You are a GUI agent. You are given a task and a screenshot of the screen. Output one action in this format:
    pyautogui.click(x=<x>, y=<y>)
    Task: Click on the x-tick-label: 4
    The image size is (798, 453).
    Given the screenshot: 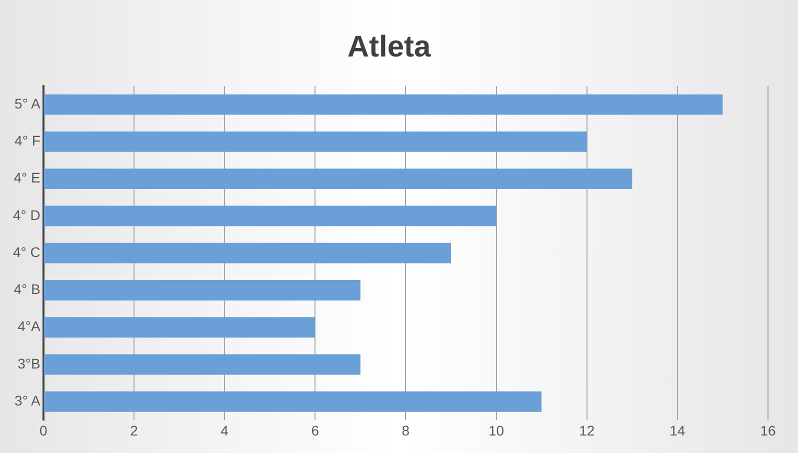 What is the action you would take?
    pyautogui.click(x=224, y=430)
    